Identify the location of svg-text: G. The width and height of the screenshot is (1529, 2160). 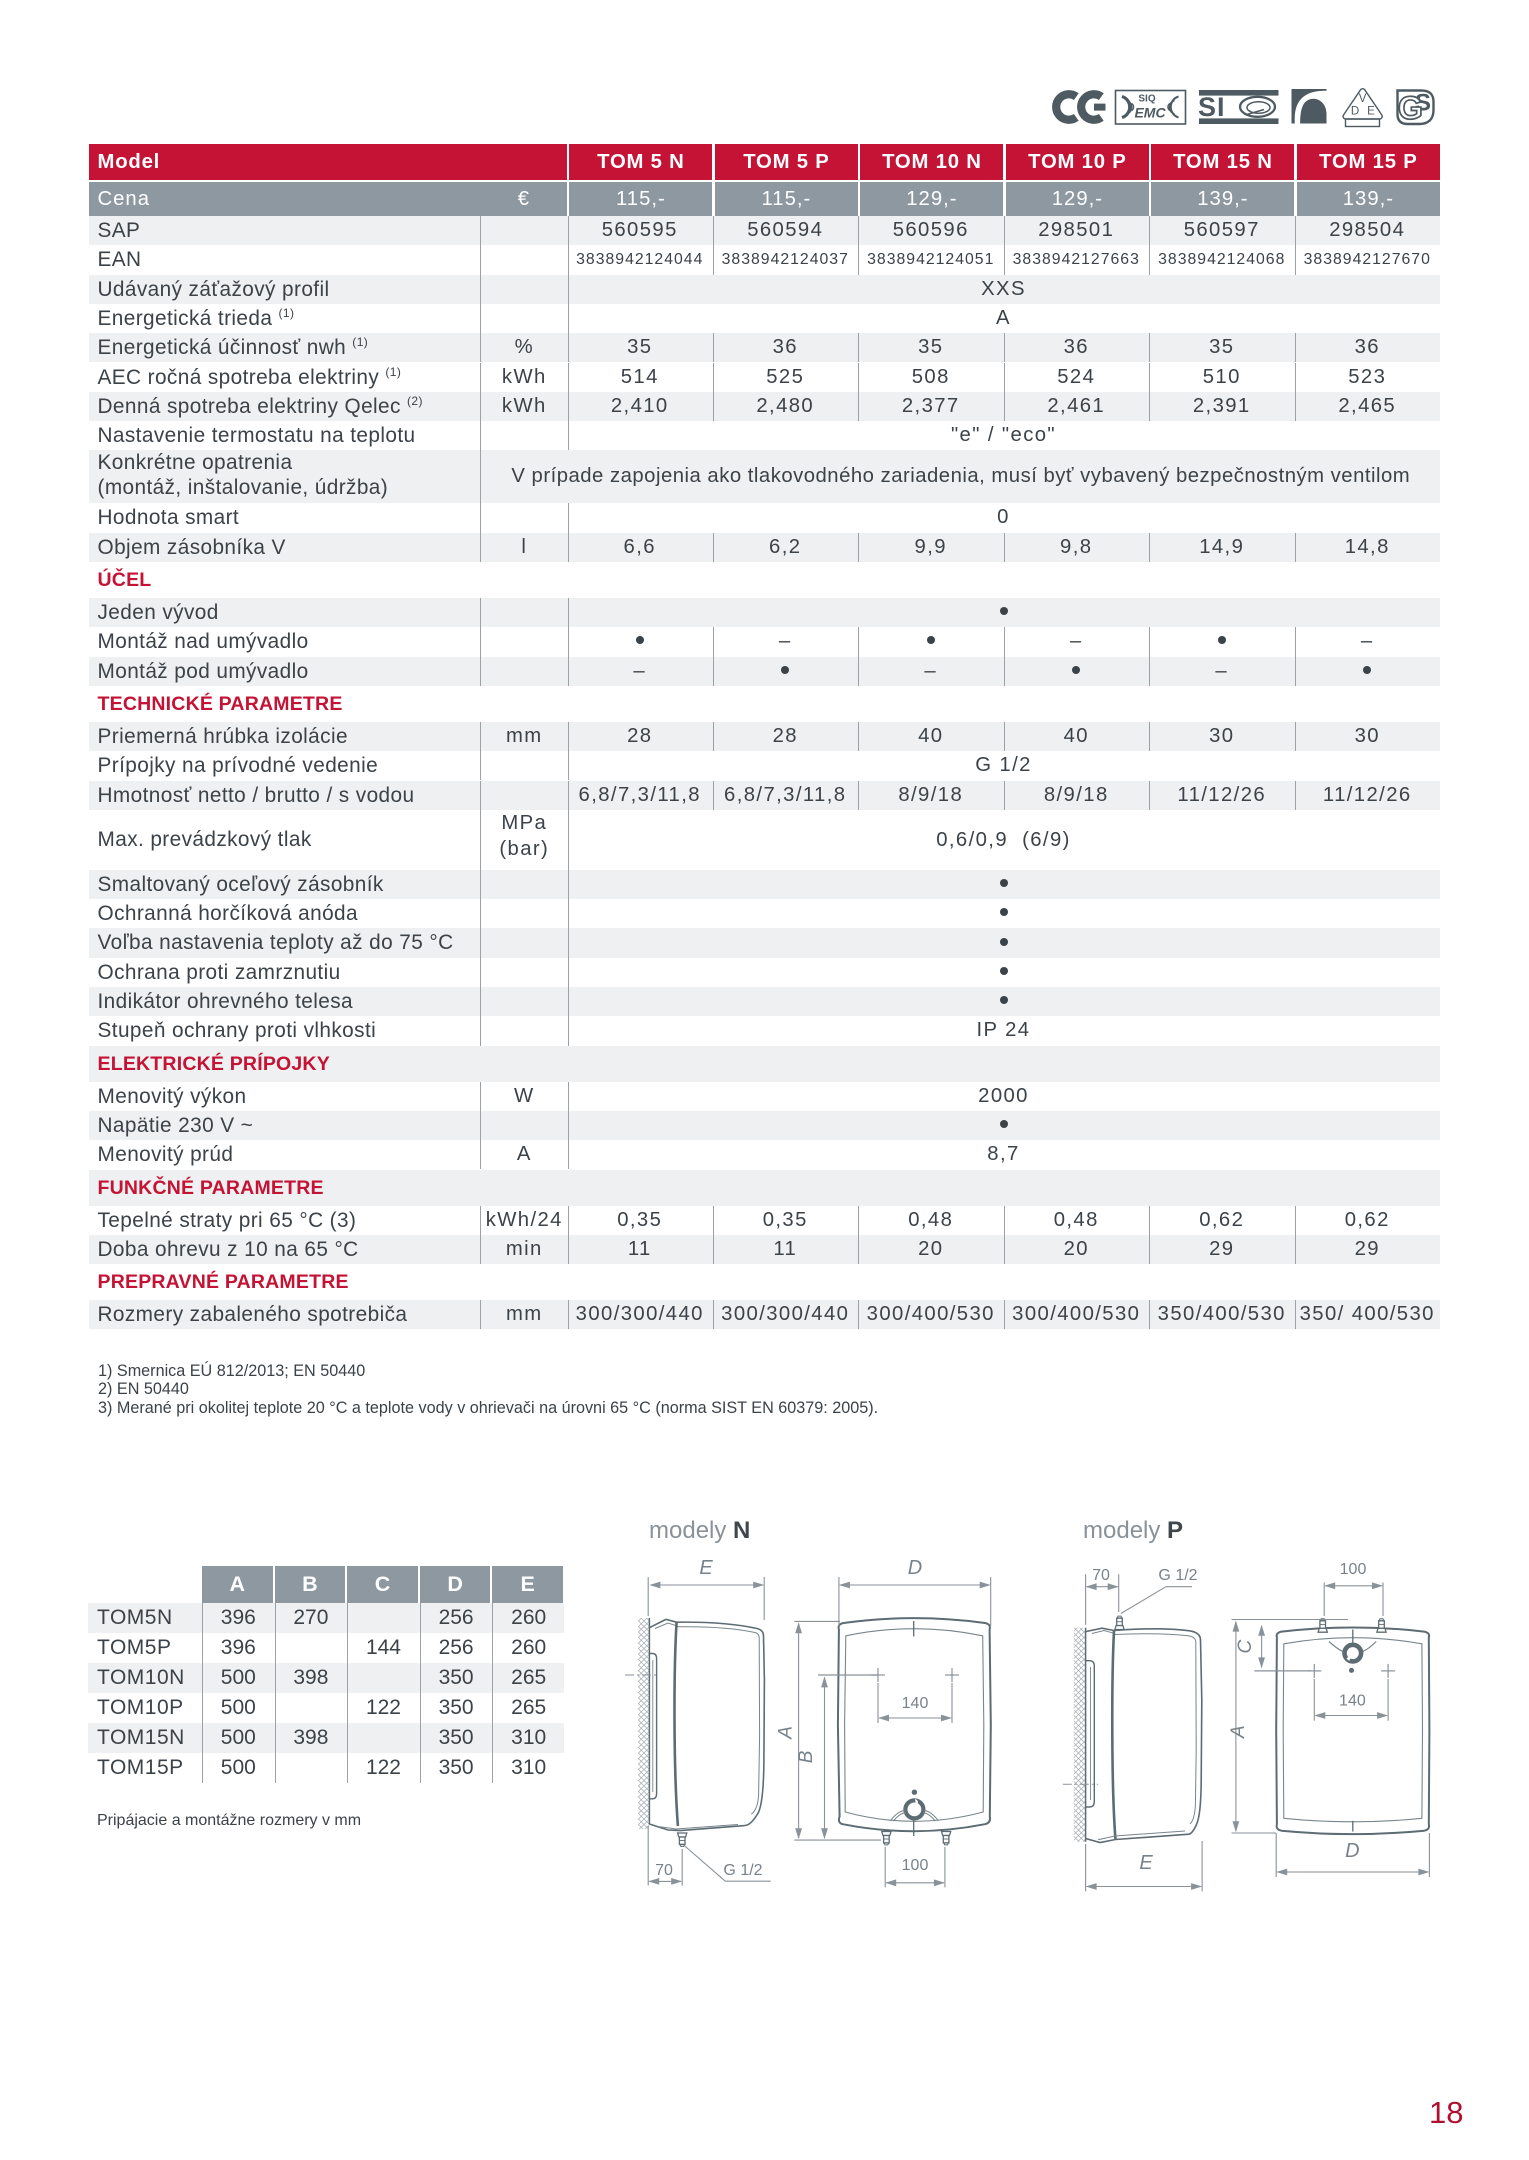
(1410, 108).